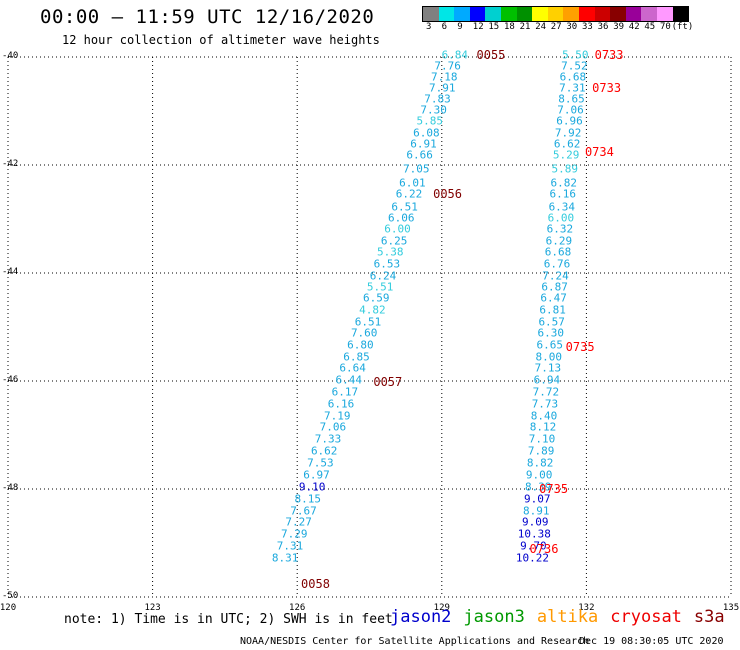  Describe the element at coordinates (401, 218) in the screenshot. I see `wave-height-value: 6.06` at that location.